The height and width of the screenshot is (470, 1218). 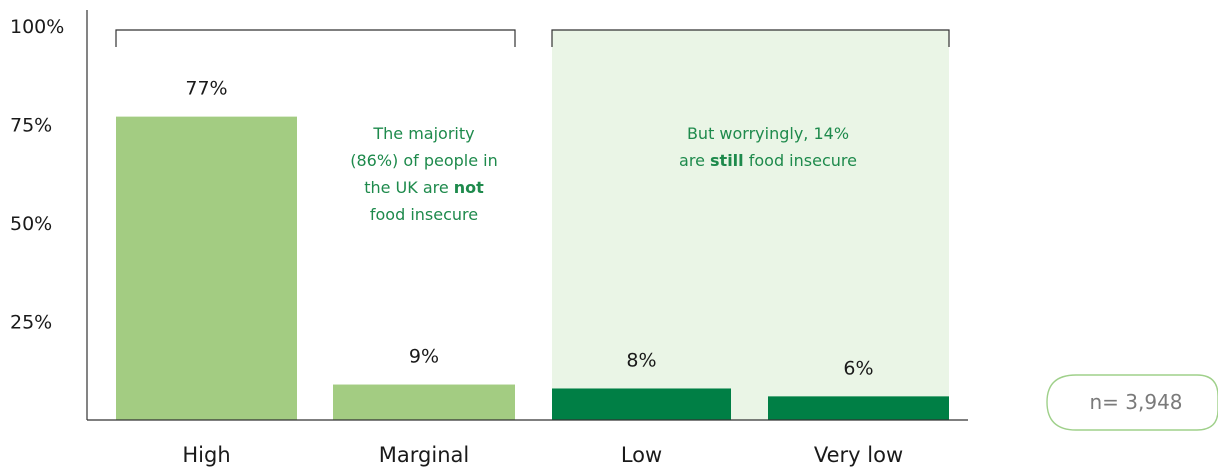 What do you see at coordinates (424, 402) in the screenshot?
I see `bar-marginal` at bounding box center [424, 402].